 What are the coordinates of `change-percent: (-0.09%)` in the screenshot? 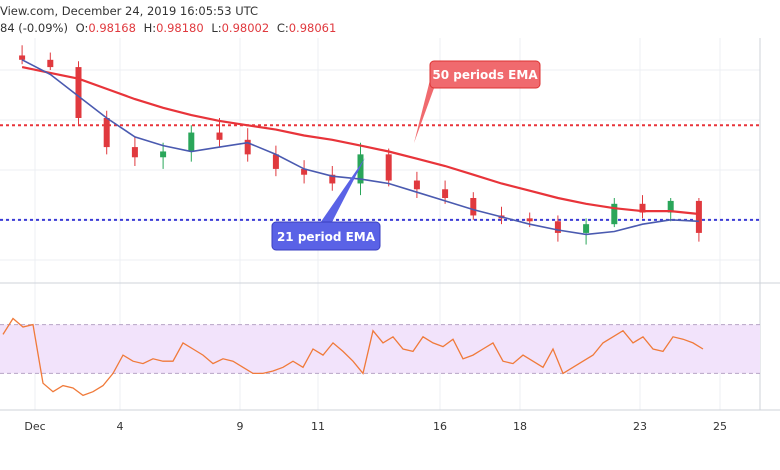 It's located at (43, 28).